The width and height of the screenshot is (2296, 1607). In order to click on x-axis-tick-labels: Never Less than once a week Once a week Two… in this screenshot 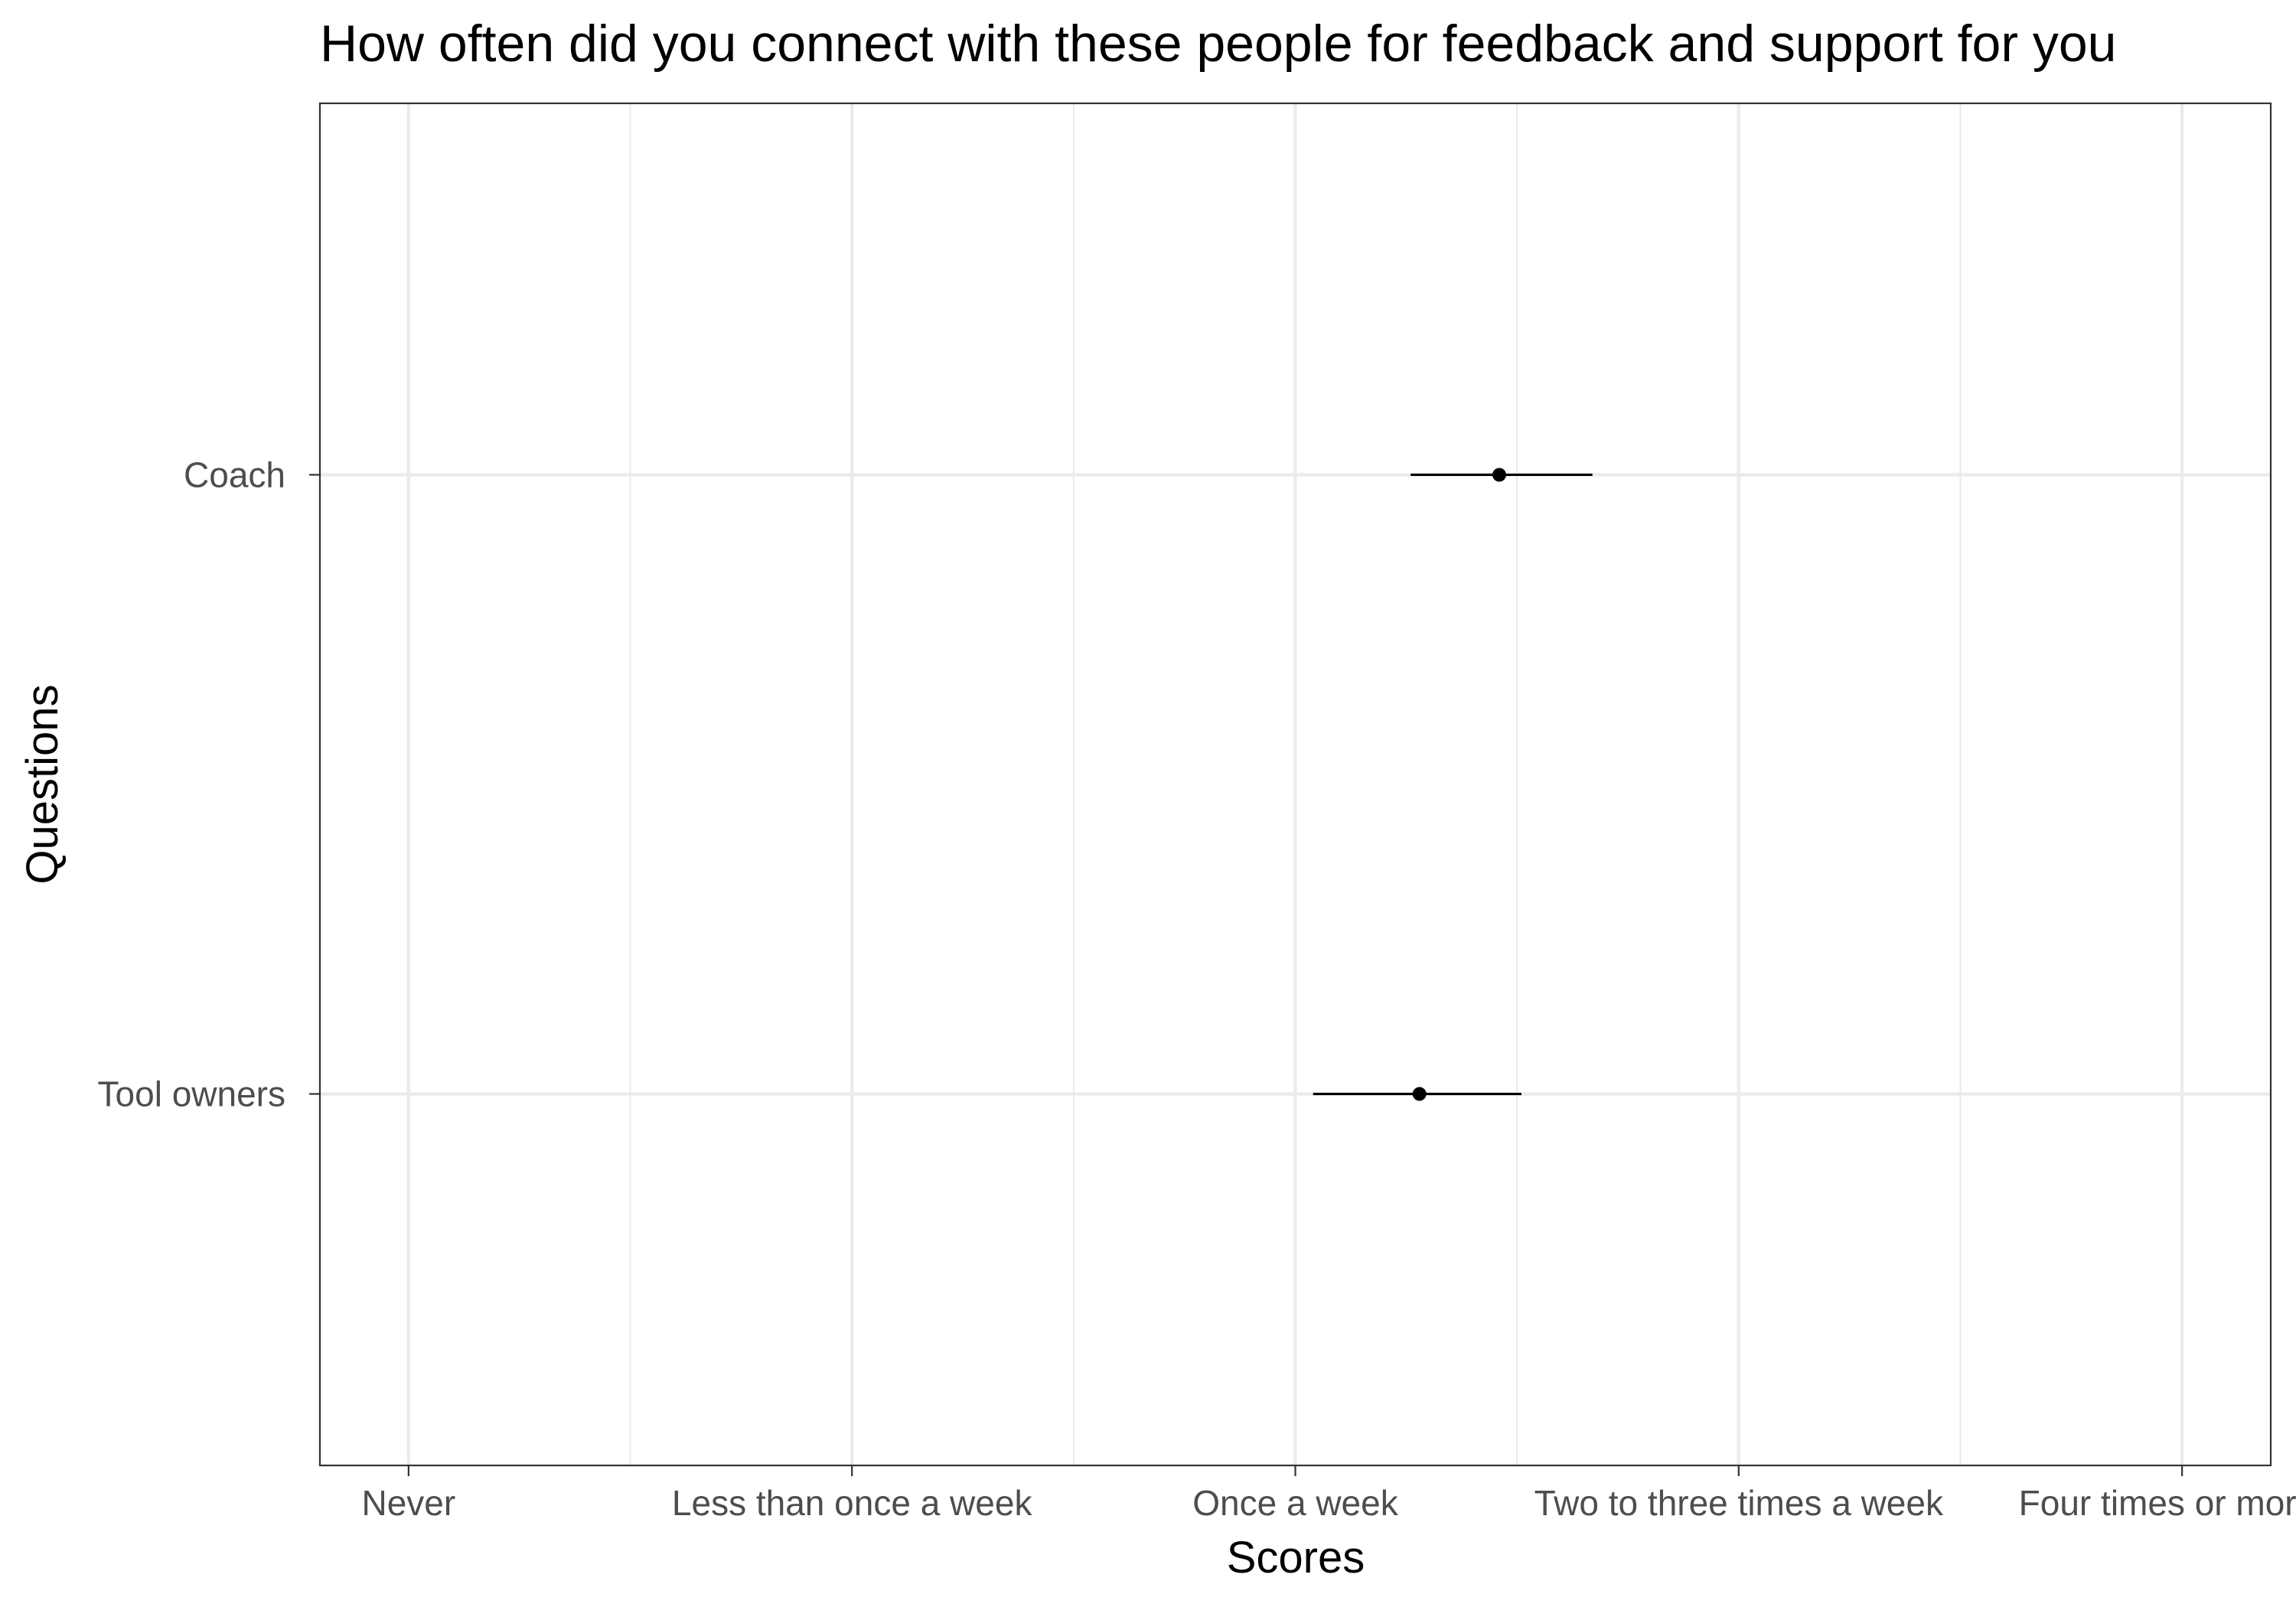, I will do `click(1329, 1503)`.